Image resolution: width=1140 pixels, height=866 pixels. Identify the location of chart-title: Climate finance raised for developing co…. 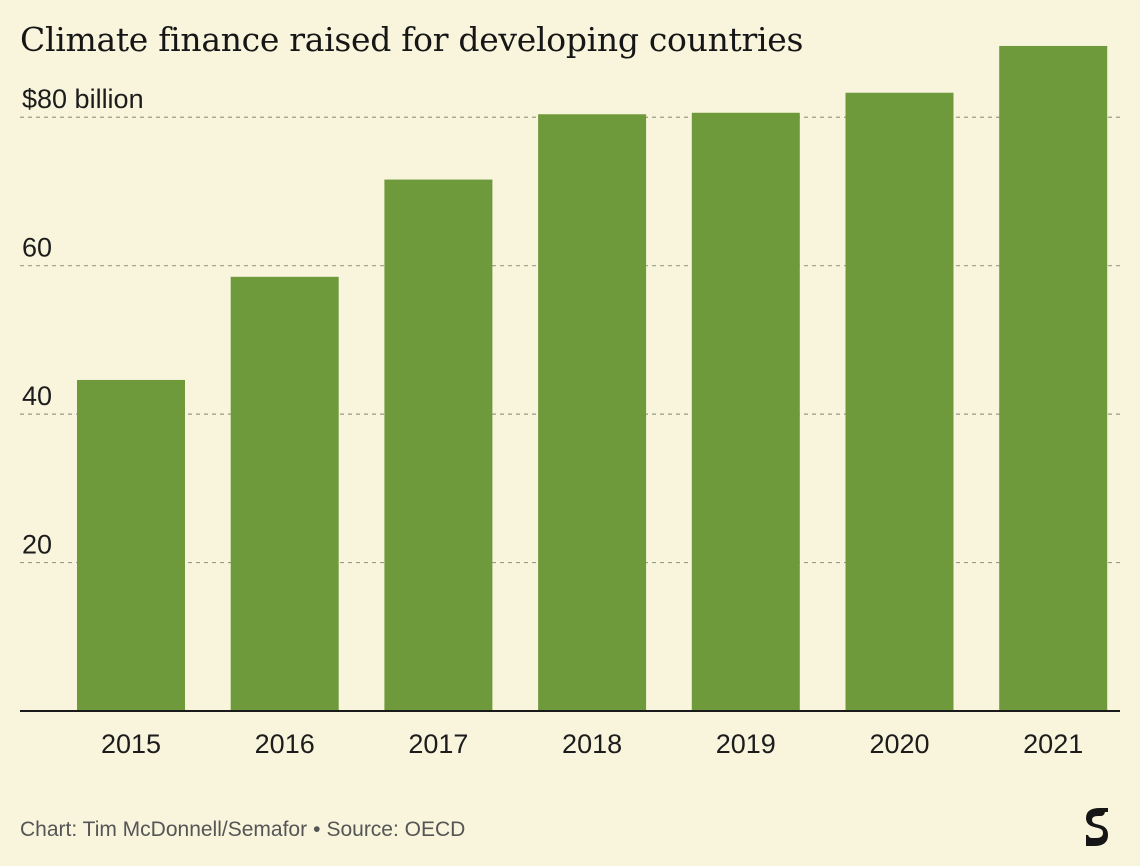
(412, 39).